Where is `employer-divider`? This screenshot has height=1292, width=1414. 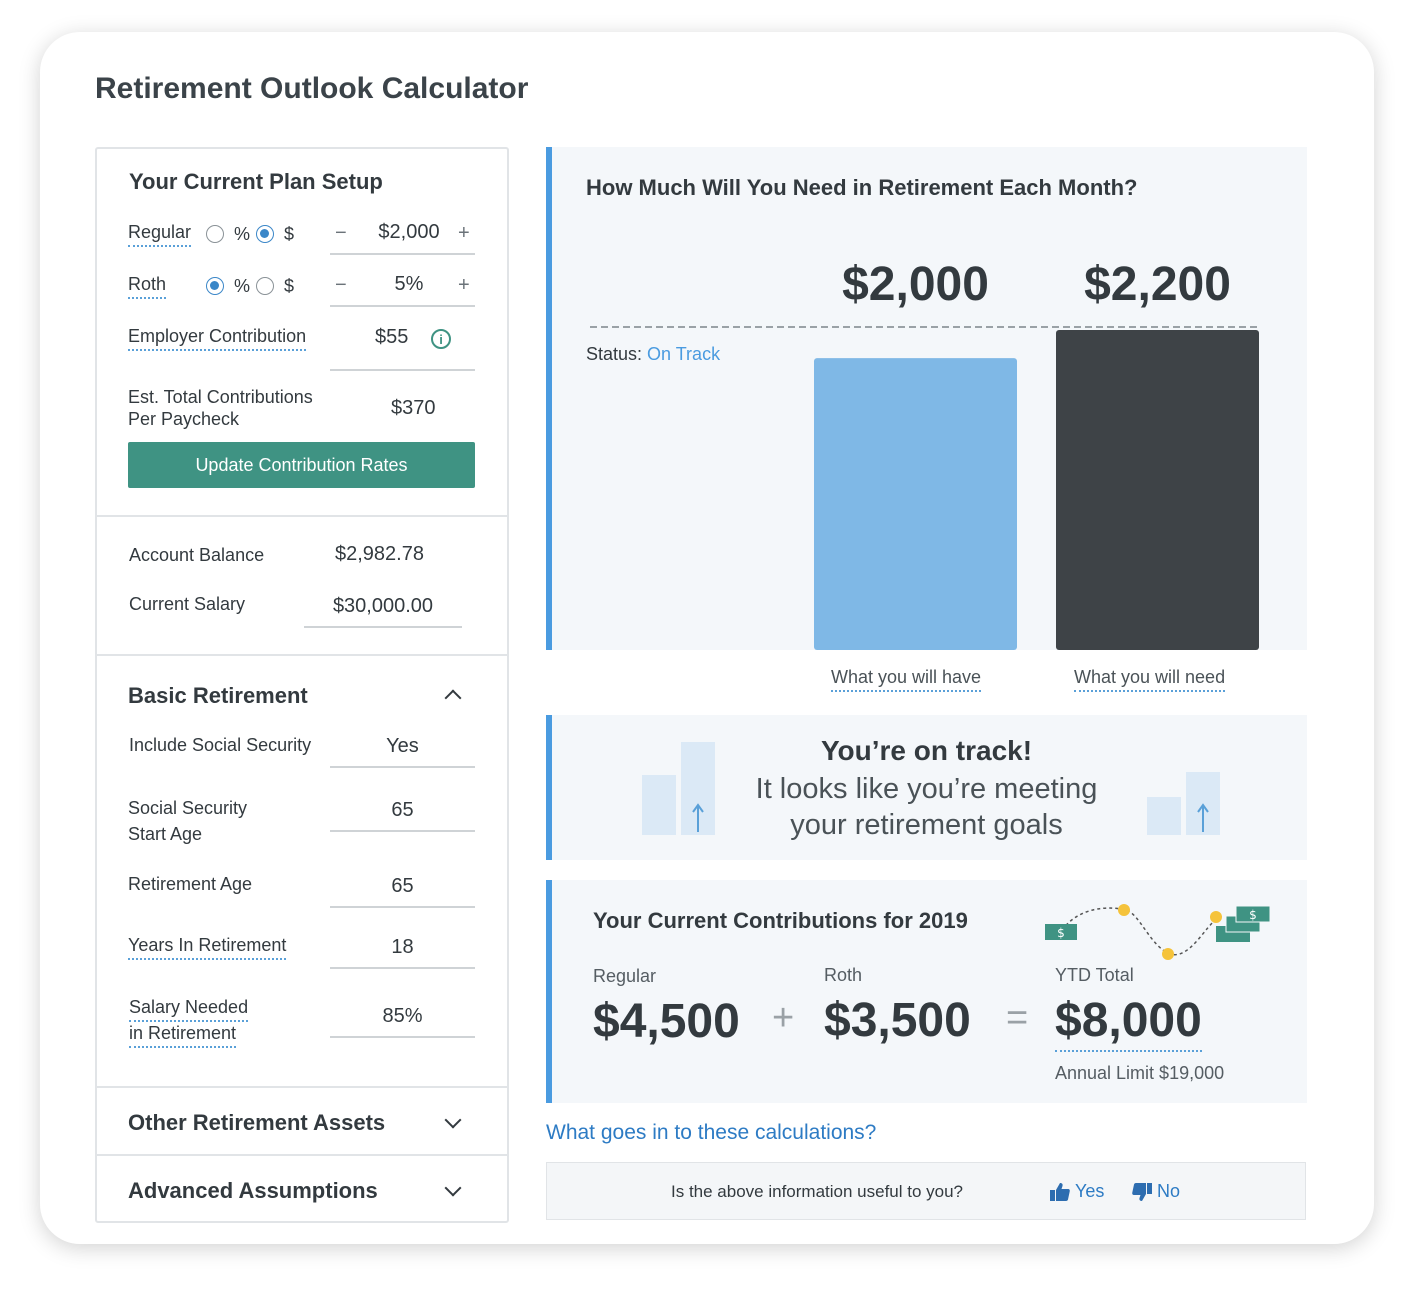 employer-divider is located at coordinates (402, 370).